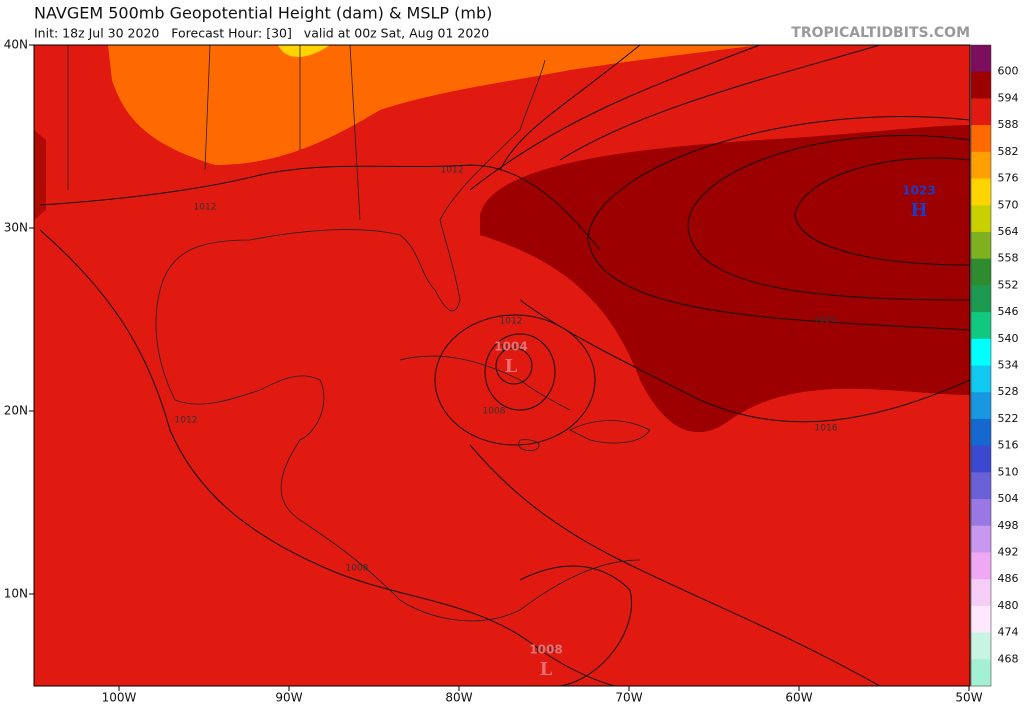 This screenshot has width=1024, height=710. Describe the element at coordinates (1008, 365) in the screenshot. I see `colorbar-label: 534` at that location.